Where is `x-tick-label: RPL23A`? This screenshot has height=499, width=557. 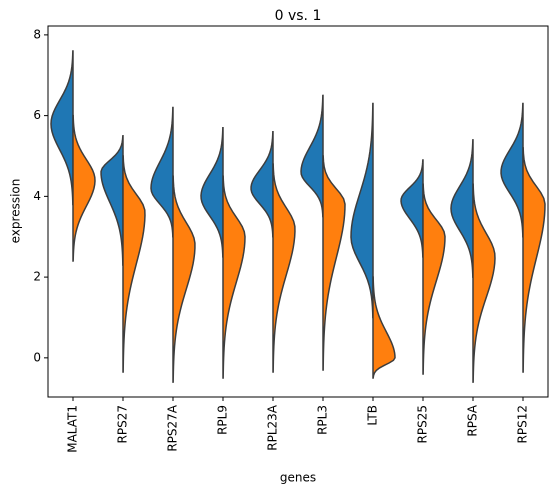
x-tick-label: RPL23A is located at coordinates (273, 427).